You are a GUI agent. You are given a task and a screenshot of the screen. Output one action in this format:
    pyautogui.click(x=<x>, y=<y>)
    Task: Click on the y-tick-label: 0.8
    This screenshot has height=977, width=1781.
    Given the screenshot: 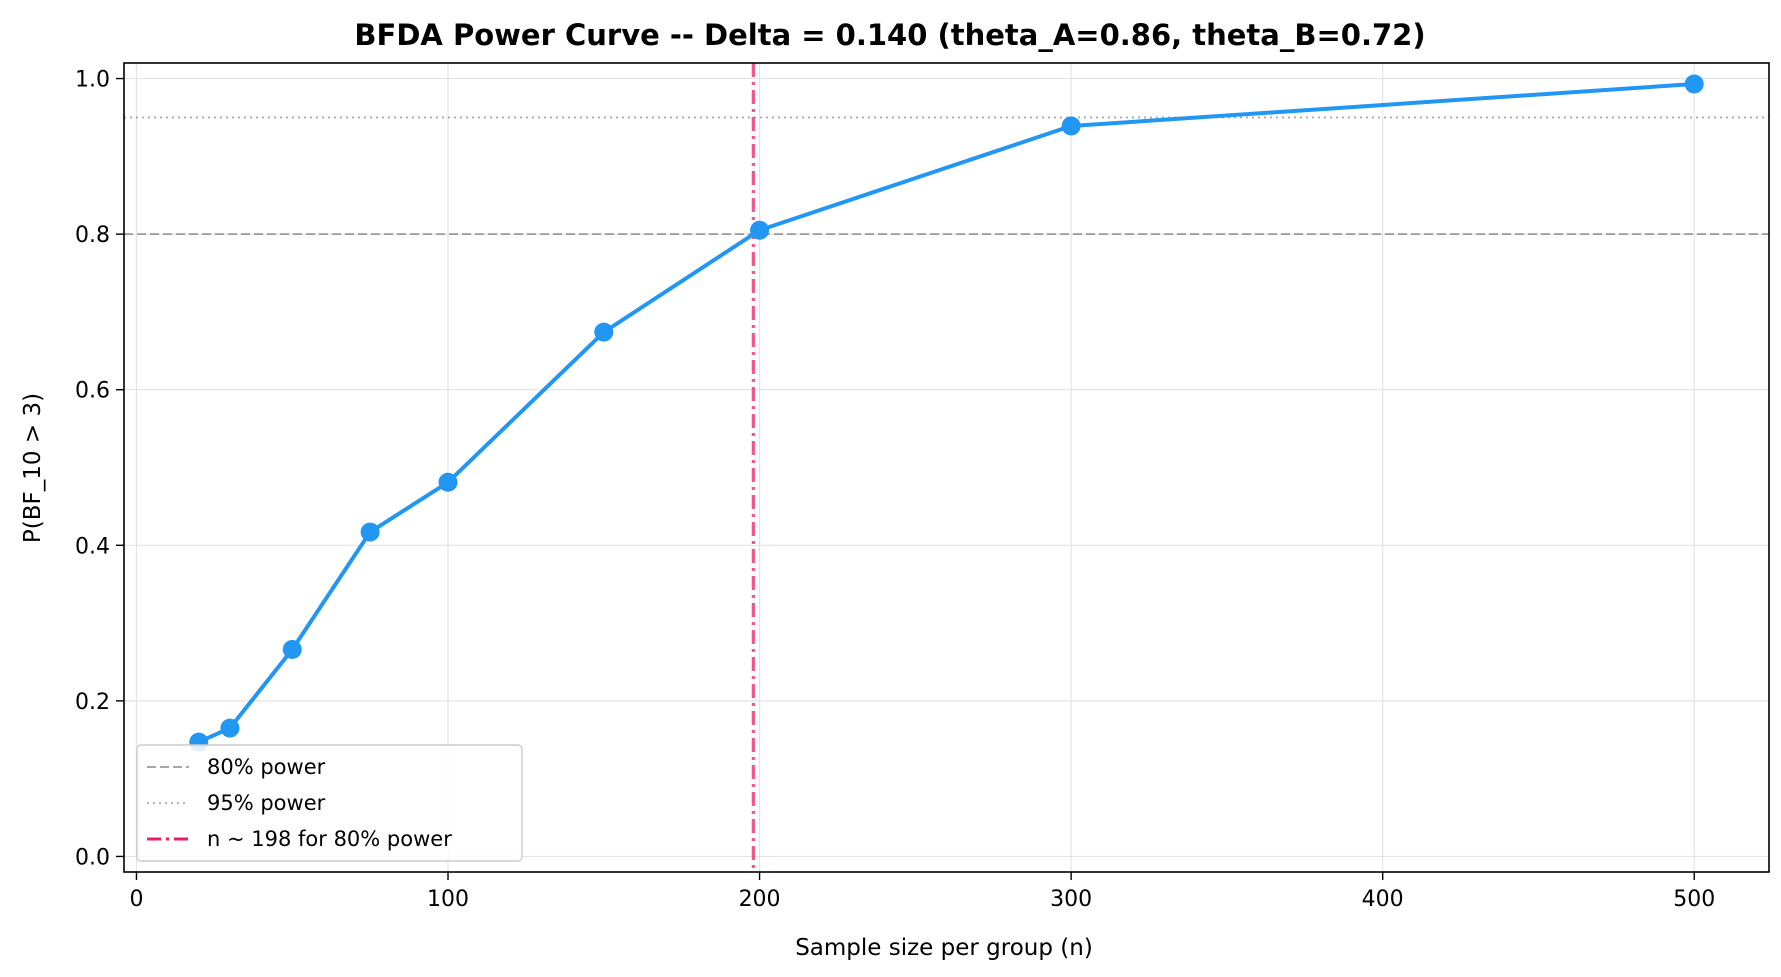 What is the action you would take?
    pyautogui.click(x=92, y=235)
    